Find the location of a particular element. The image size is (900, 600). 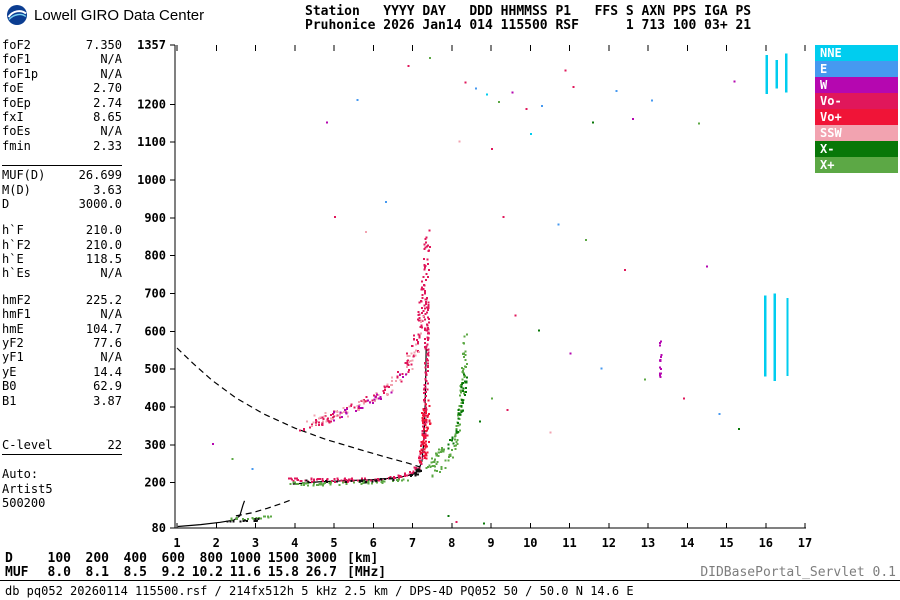

param-row-foe: foE 2.70 is located at coordinates (62, 88).